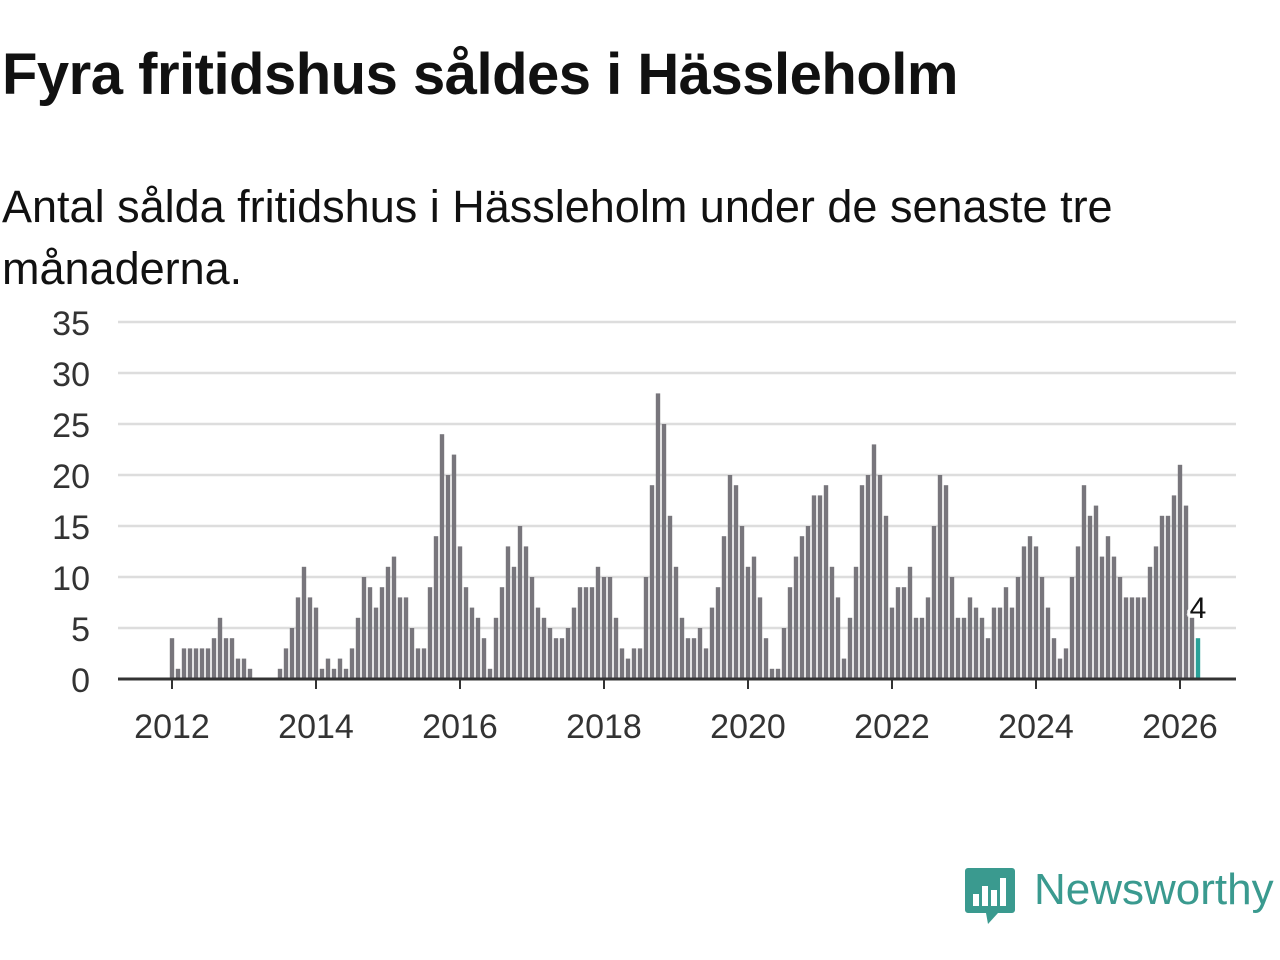 Image resolution: width=1280 pixels, height=960 pixels. What do you see at coordinates (1198, 608) in the screenshot?
I see `highlight-value-label: 4` at bounding box center [1198, 608].